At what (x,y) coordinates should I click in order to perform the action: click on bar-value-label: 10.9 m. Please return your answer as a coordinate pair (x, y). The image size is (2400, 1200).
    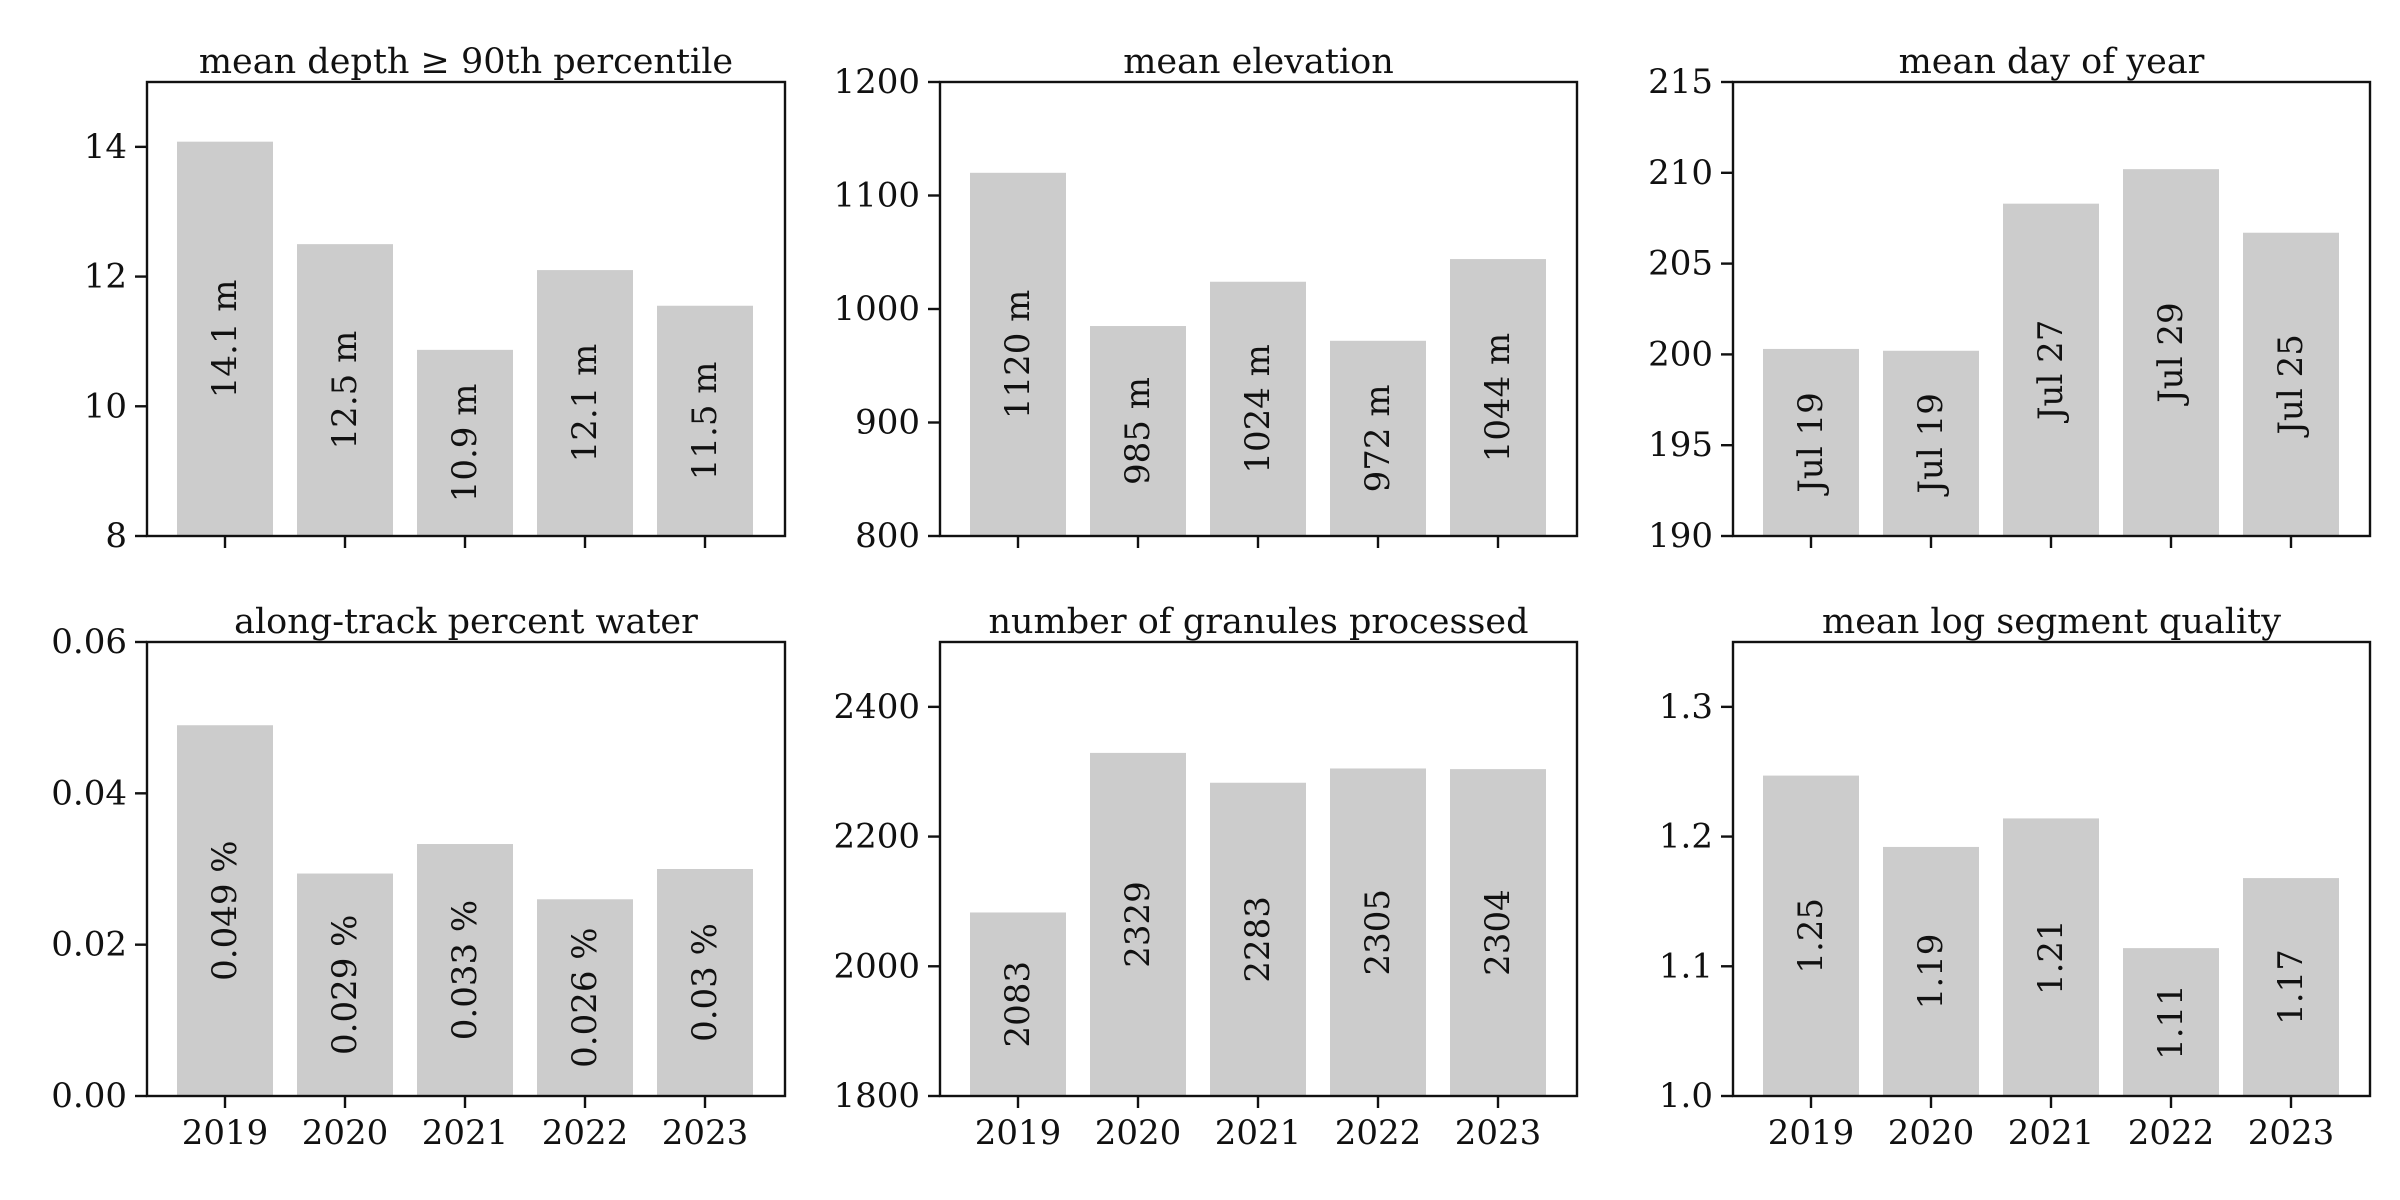
    Looking at the image, I should click on (465, 443).